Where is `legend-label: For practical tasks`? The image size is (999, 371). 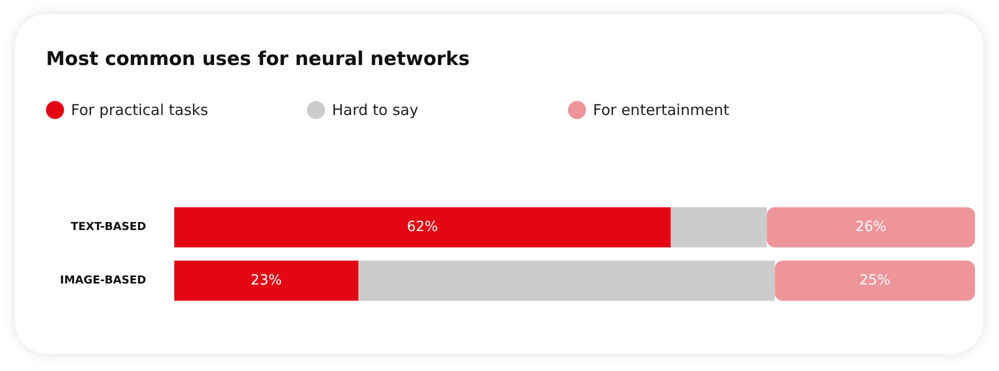
legend-label: For practical tasks is located at coordinates (139, 110).